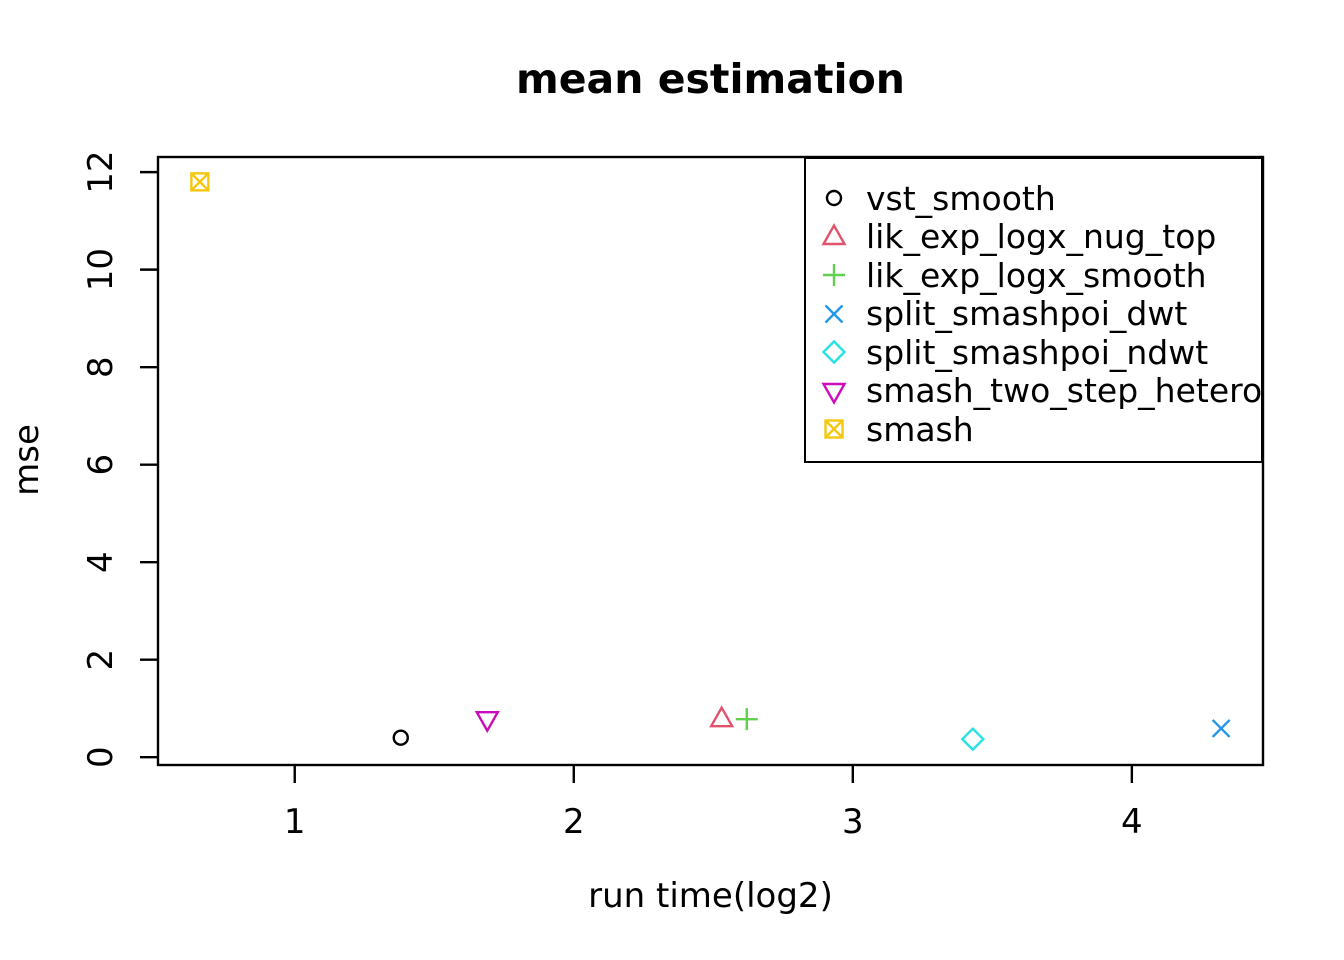  I want to click on data-point-smash, so click(200, 182).